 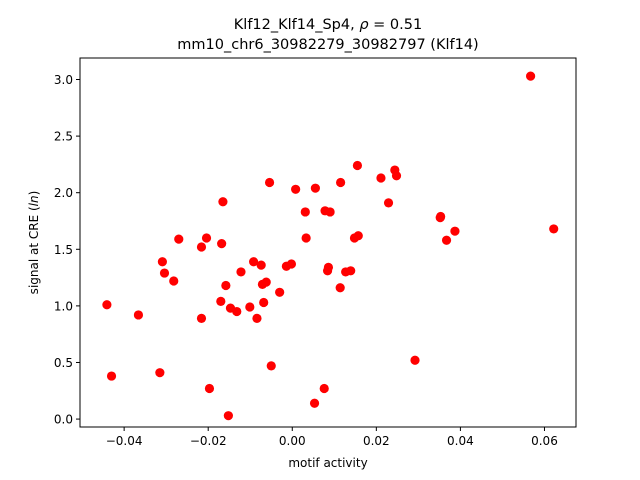 I want to click on y-tick-label-4: 2.0, so click(x=63, y=193).